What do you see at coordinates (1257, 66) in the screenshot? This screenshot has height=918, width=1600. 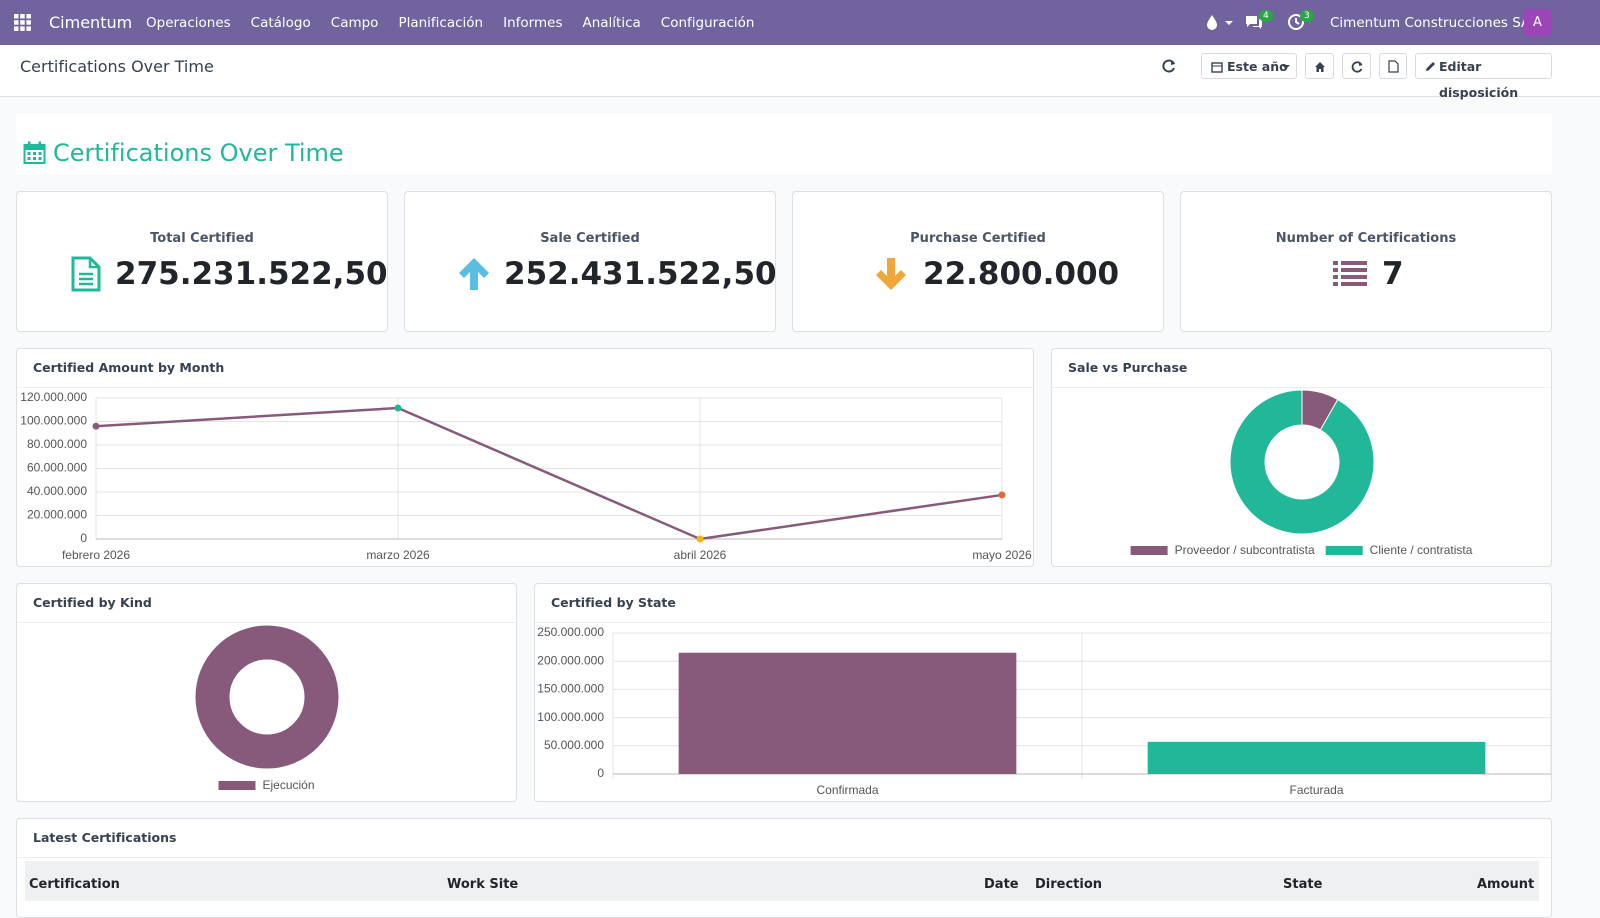 I see `period-filter-label: Este año` at bounding box center [1257, 66].